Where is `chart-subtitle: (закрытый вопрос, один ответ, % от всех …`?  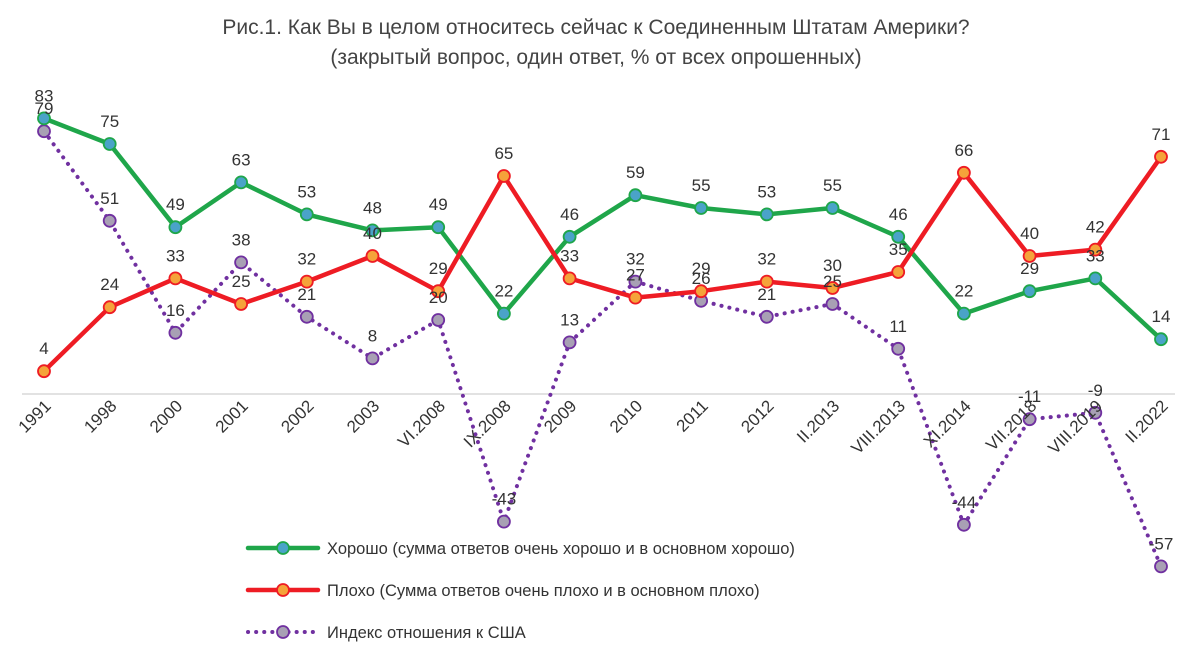 chart-subtitle: (закрытый вопрос, один ответ, % от всех … is located at coordinates (595, 57).